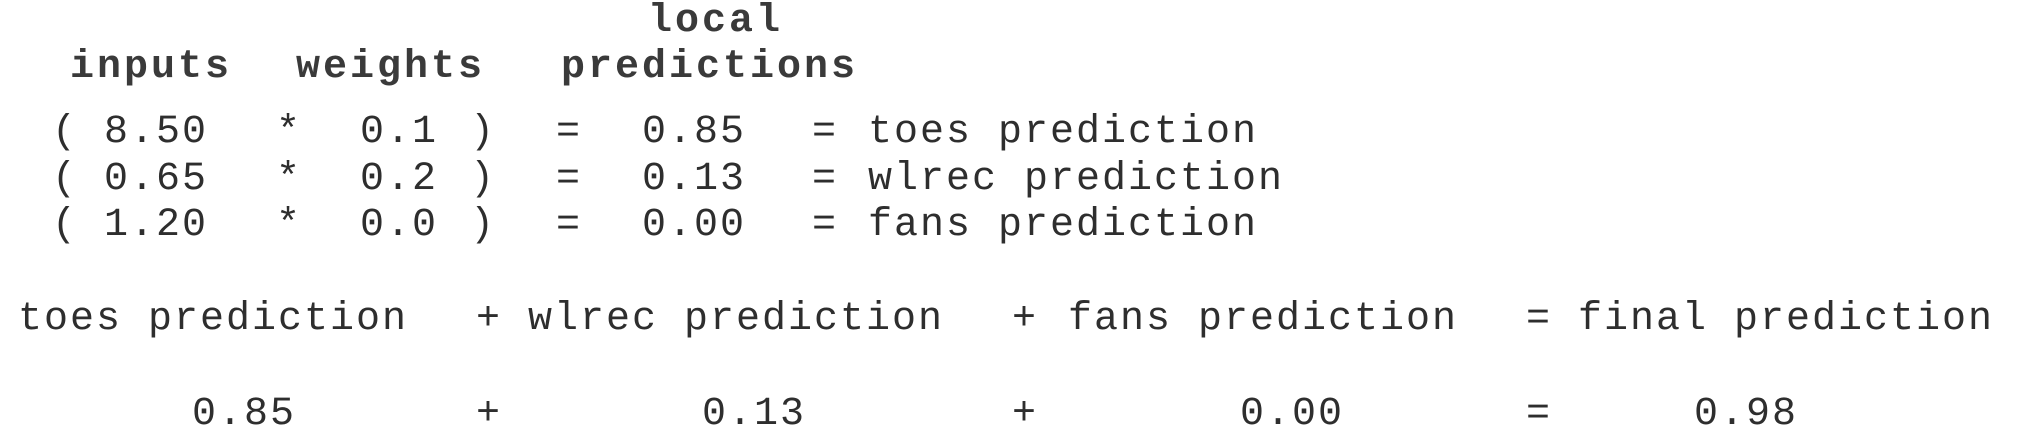 This screenshot has width=2018, height=446. Describe the element at coordinates (151, 67) in the screenshot. I see `header-inputs: inputs` at that location.